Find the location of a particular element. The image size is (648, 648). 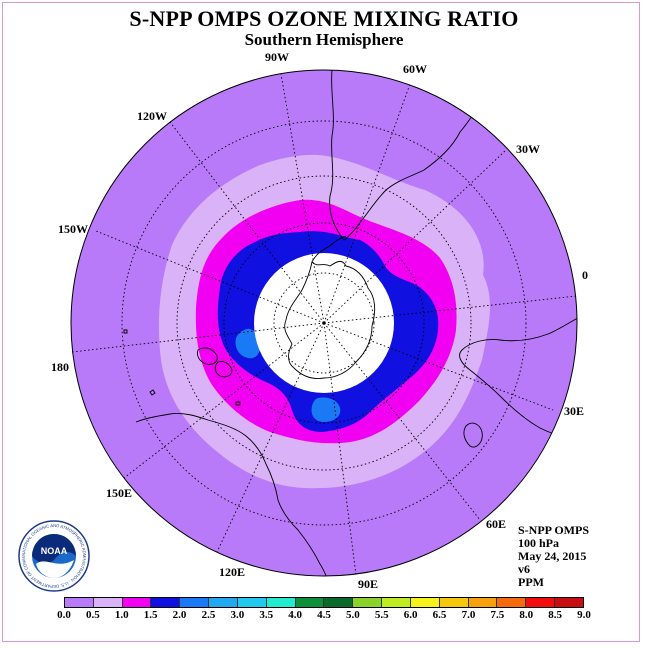

colorbar-tick-label: 7.5 is located at coordinates (497, 615).